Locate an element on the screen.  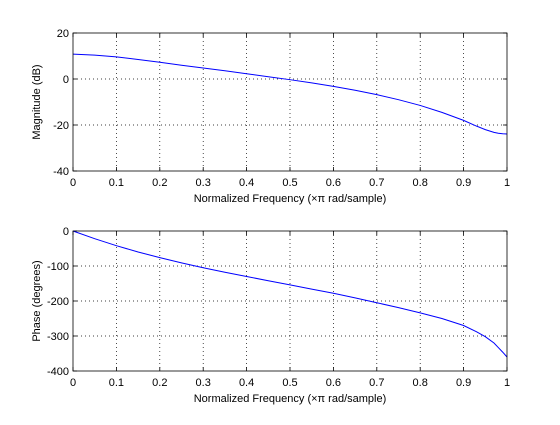
y-tick-label: -300 is located at coordinates (58, 337).